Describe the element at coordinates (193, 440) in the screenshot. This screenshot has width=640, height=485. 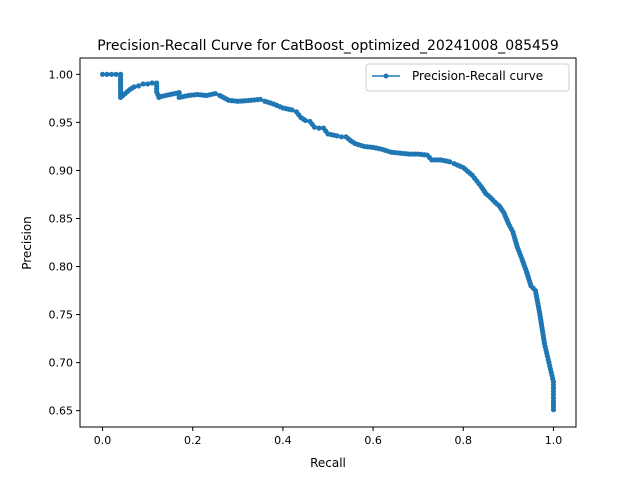
I see `x-tick-label: 0.2` at that location.